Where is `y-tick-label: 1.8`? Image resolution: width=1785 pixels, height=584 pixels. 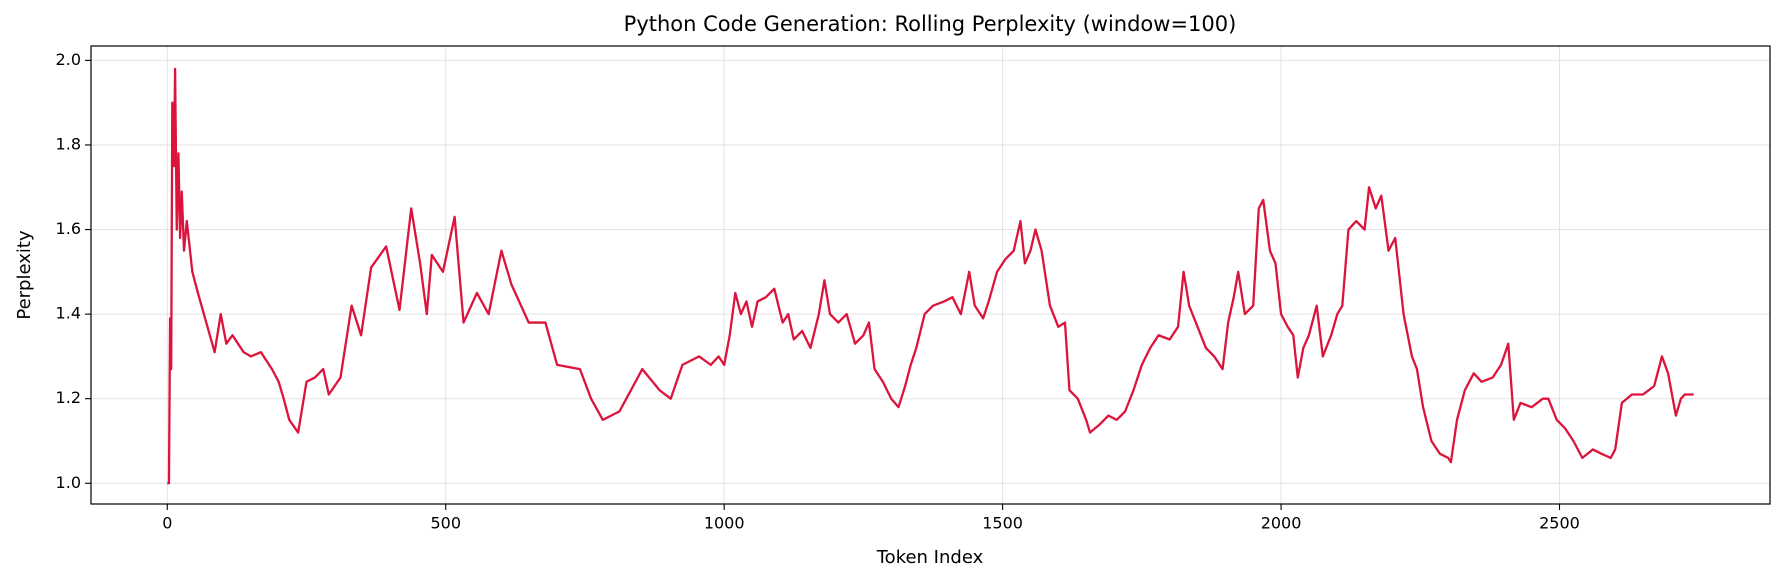 y-tick-label: 1.8 is located at coordinates (68, 143).